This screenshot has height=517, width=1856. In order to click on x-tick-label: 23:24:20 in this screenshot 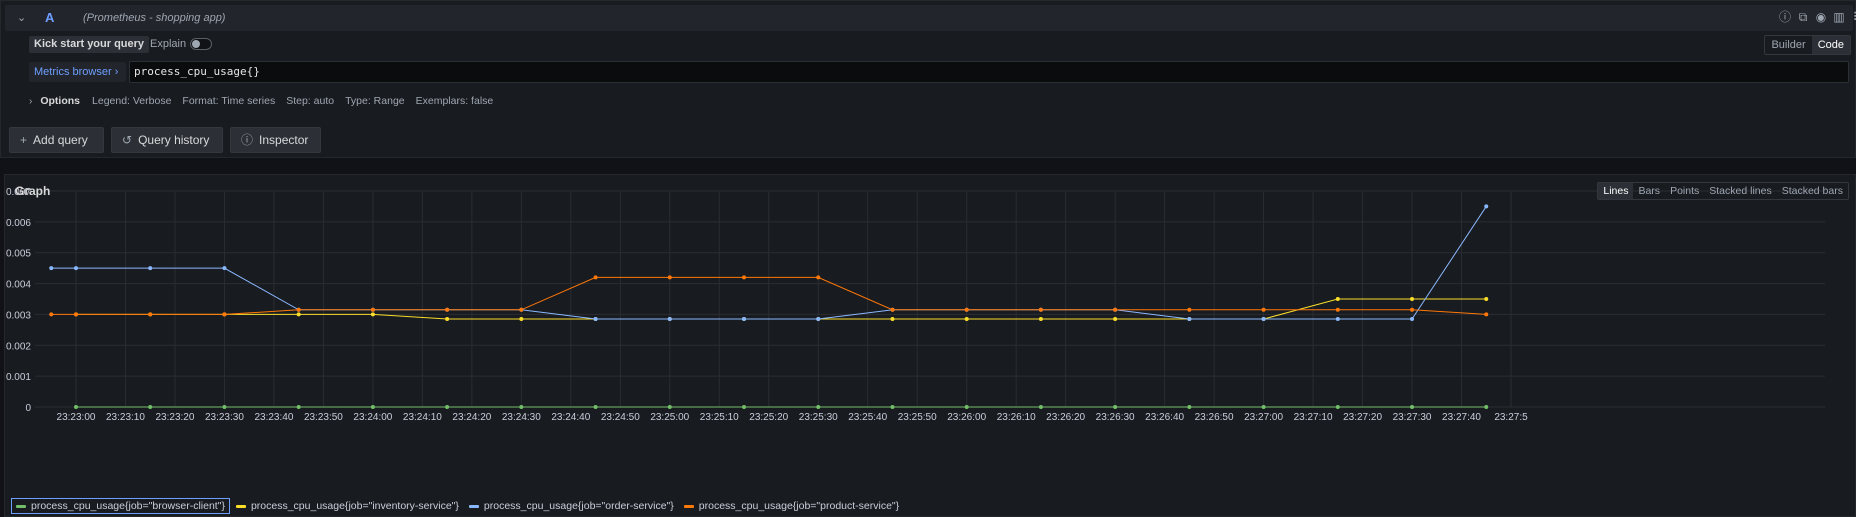, I will do `click(471, 417)`.